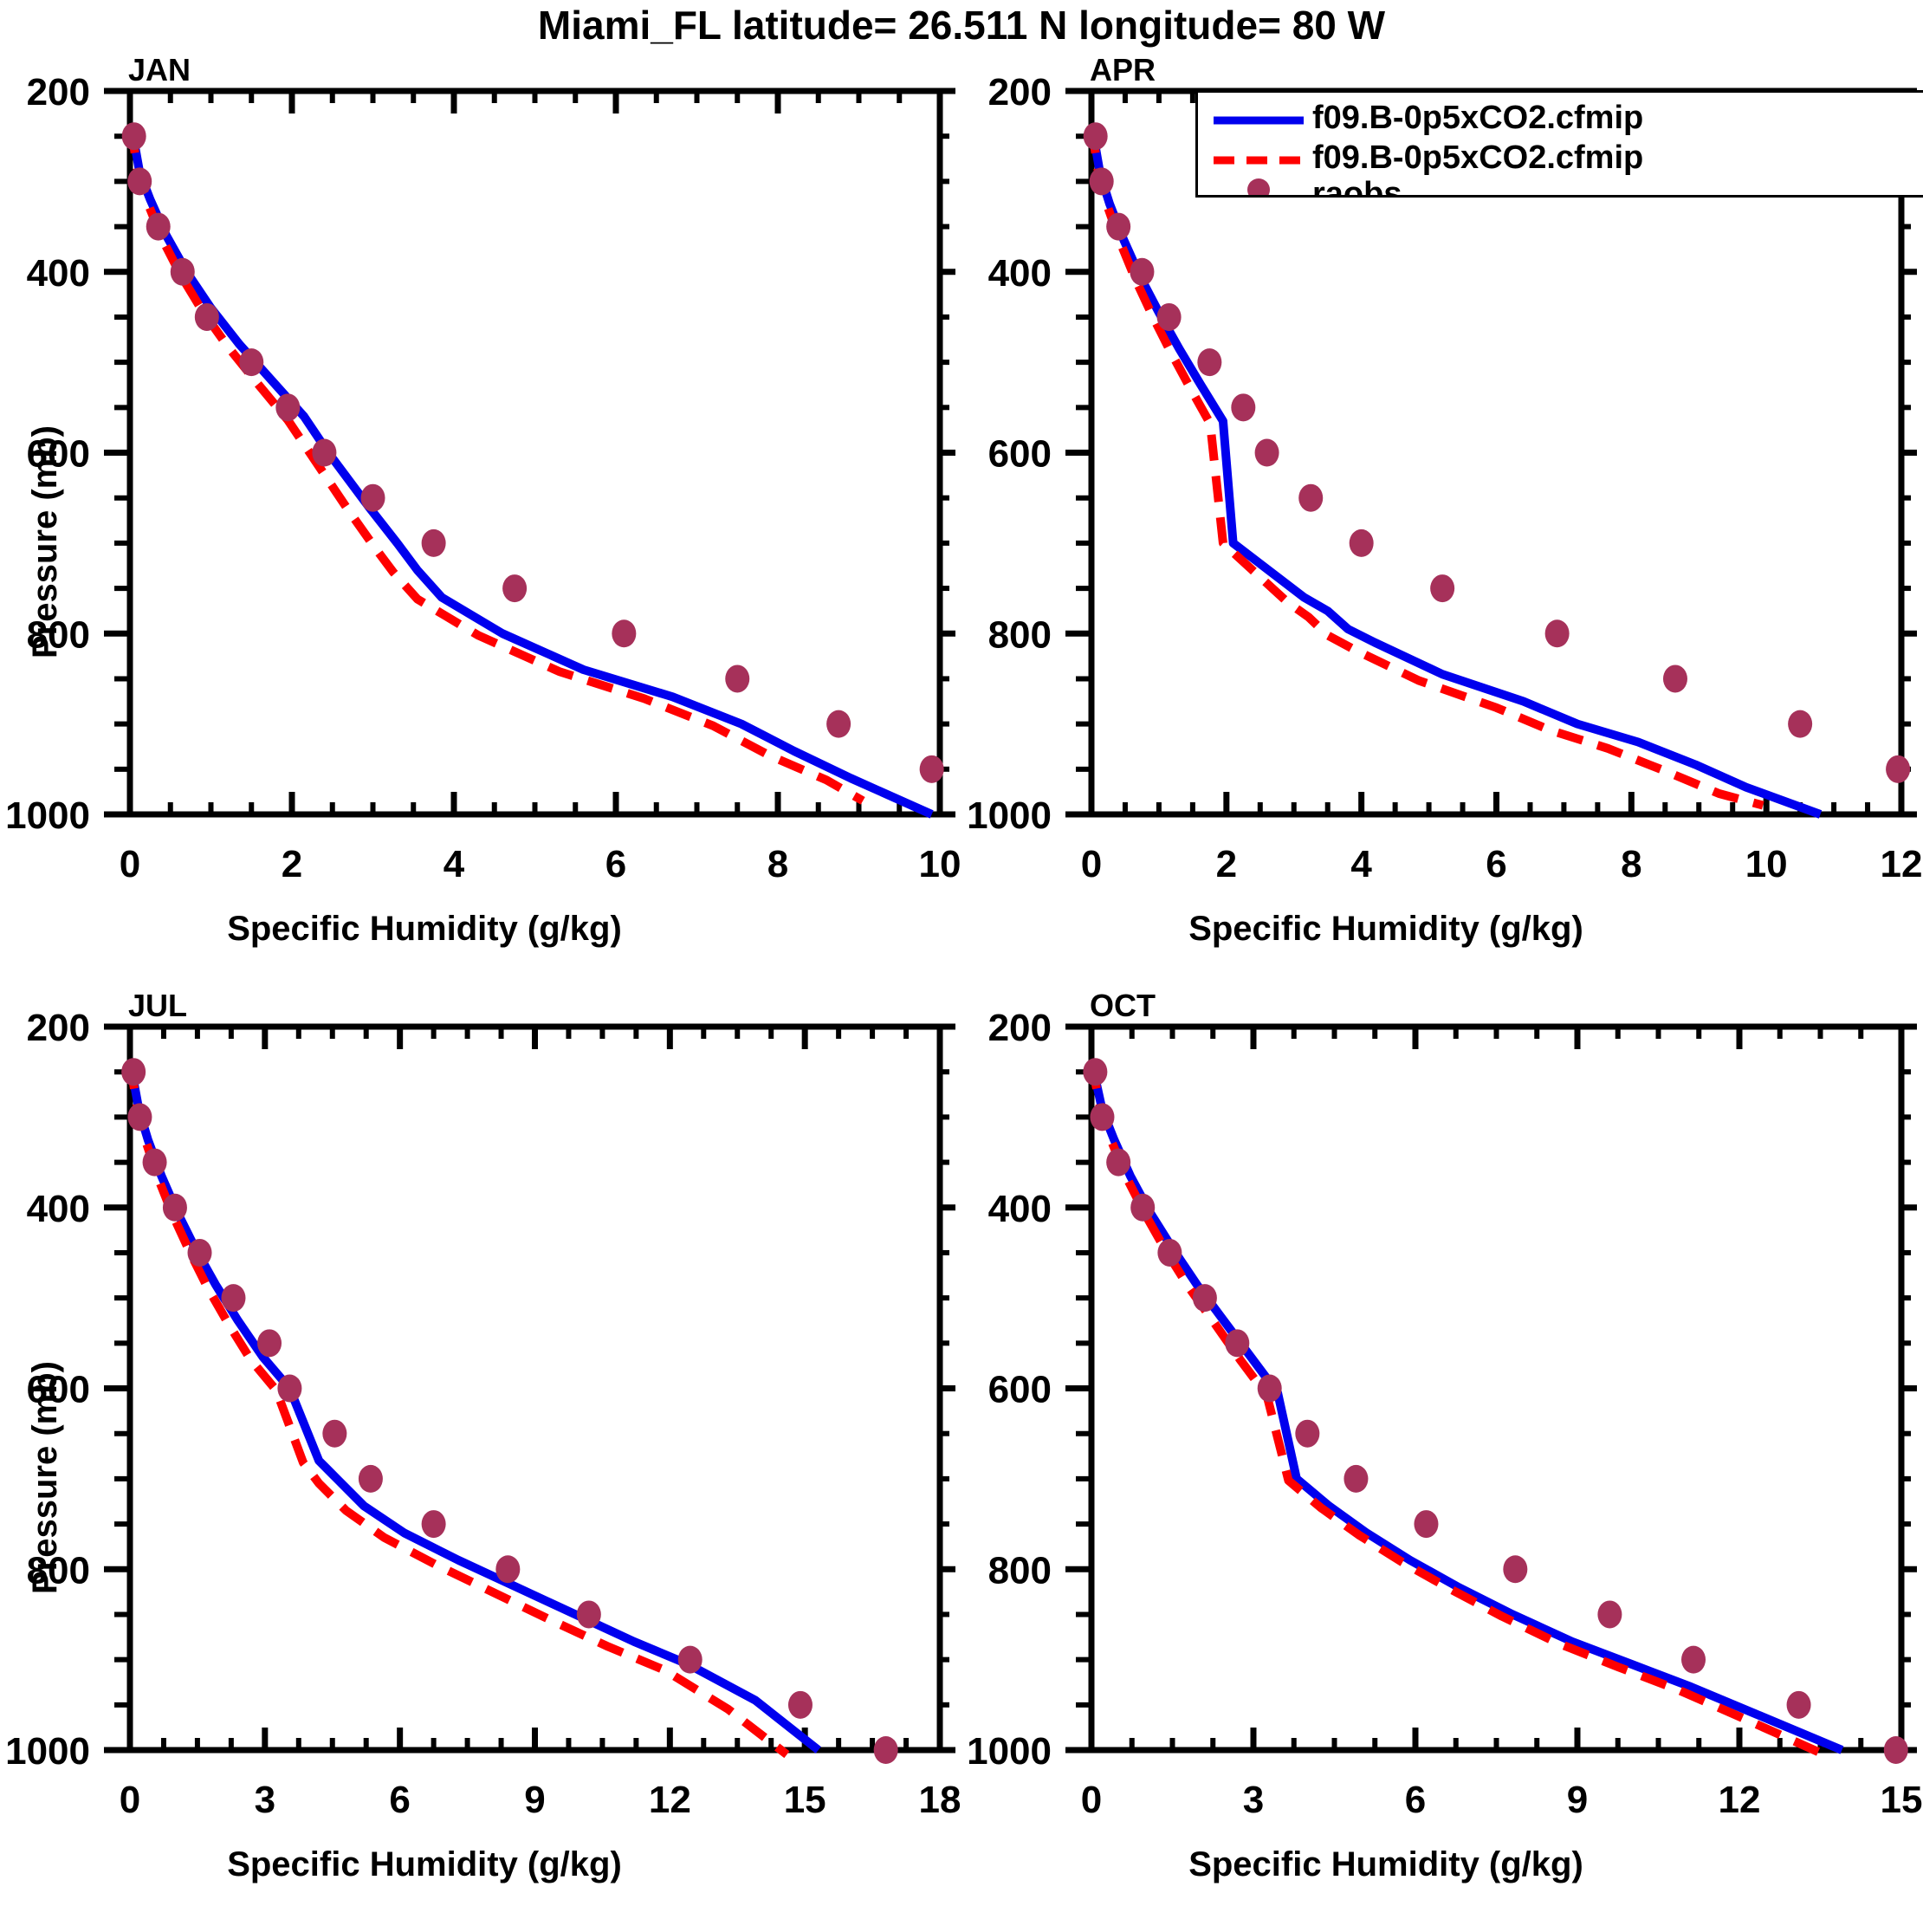 Image resolution: width=1923 pixels, height=1932 pixels. I want to click on panel-title-oct: OCT, so click(1123, 1005).